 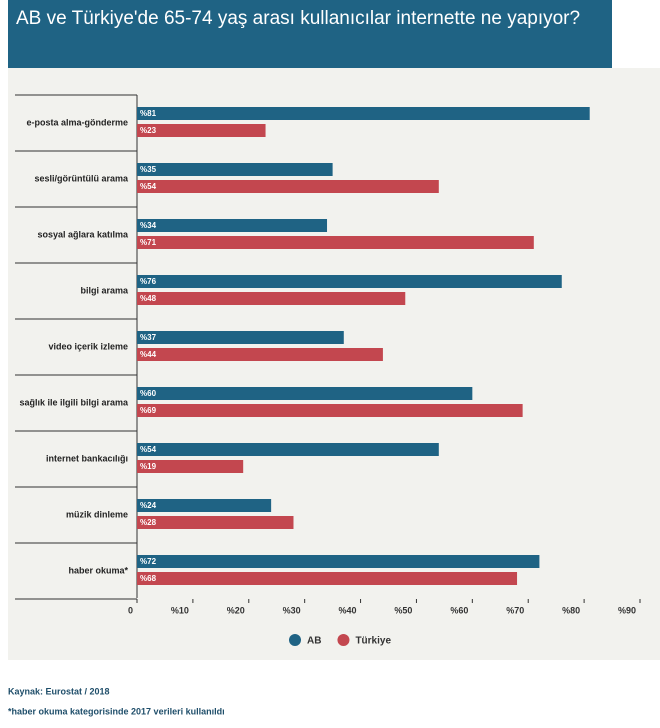 What do you see at coordinates (77, 122) in the screenshot?
I see `category-label: e-posta alma-gönderme` at bounding box center [77, 122].